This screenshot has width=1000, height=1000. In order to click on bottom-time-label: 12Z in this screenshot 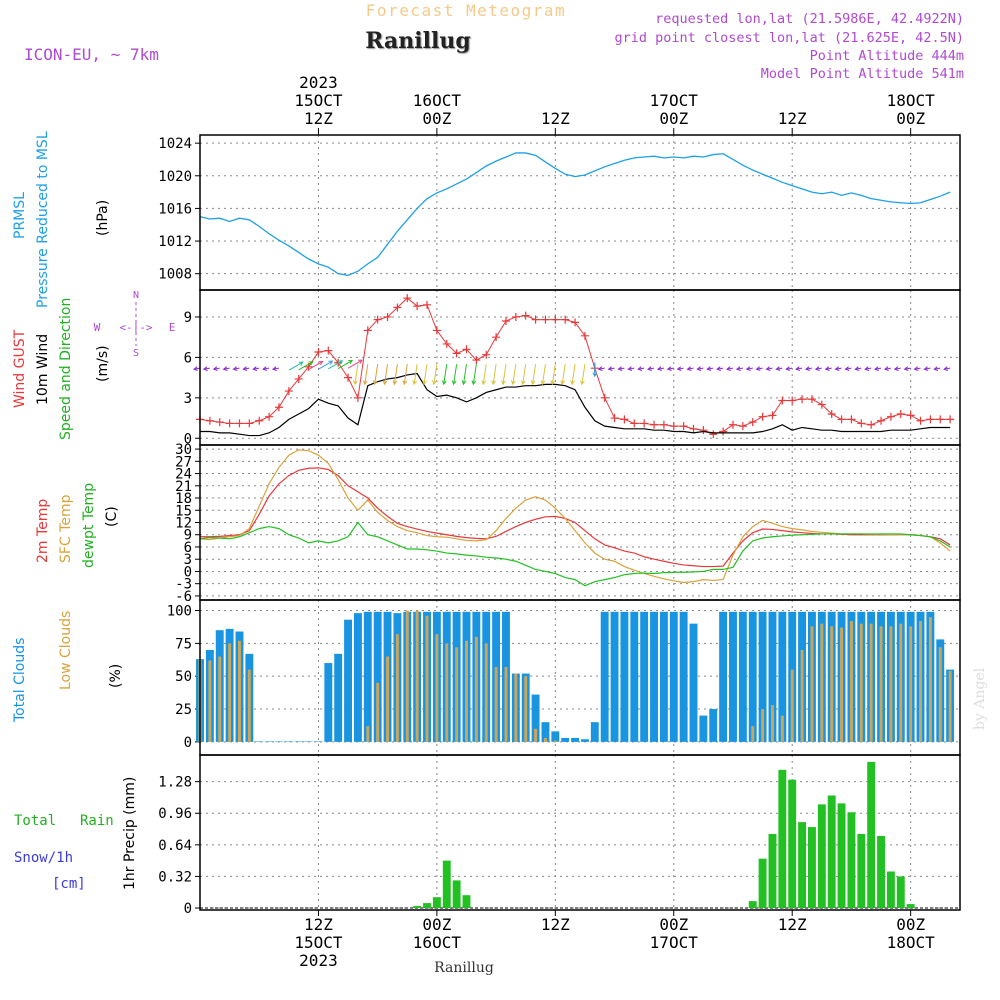, I will do `click(318, 924)`.